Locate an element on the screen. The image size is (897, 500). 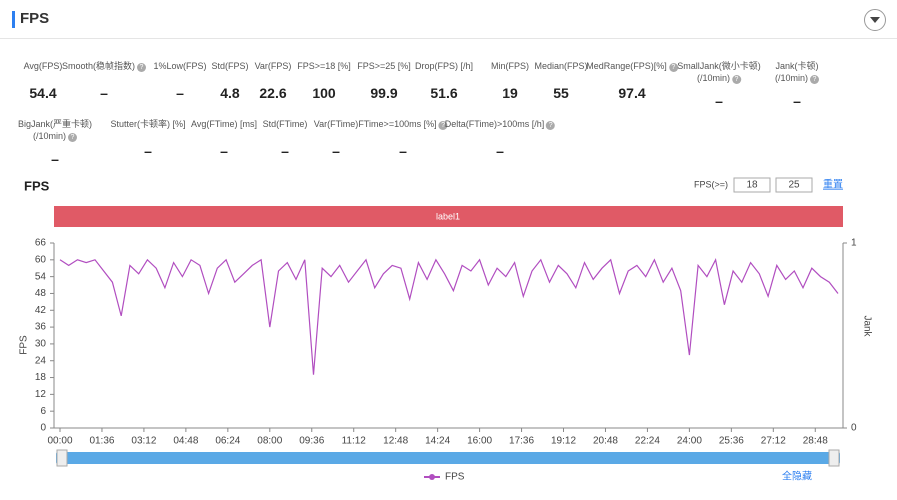
stat: Median(FPS) 55 is located at coordinates (560, 80).